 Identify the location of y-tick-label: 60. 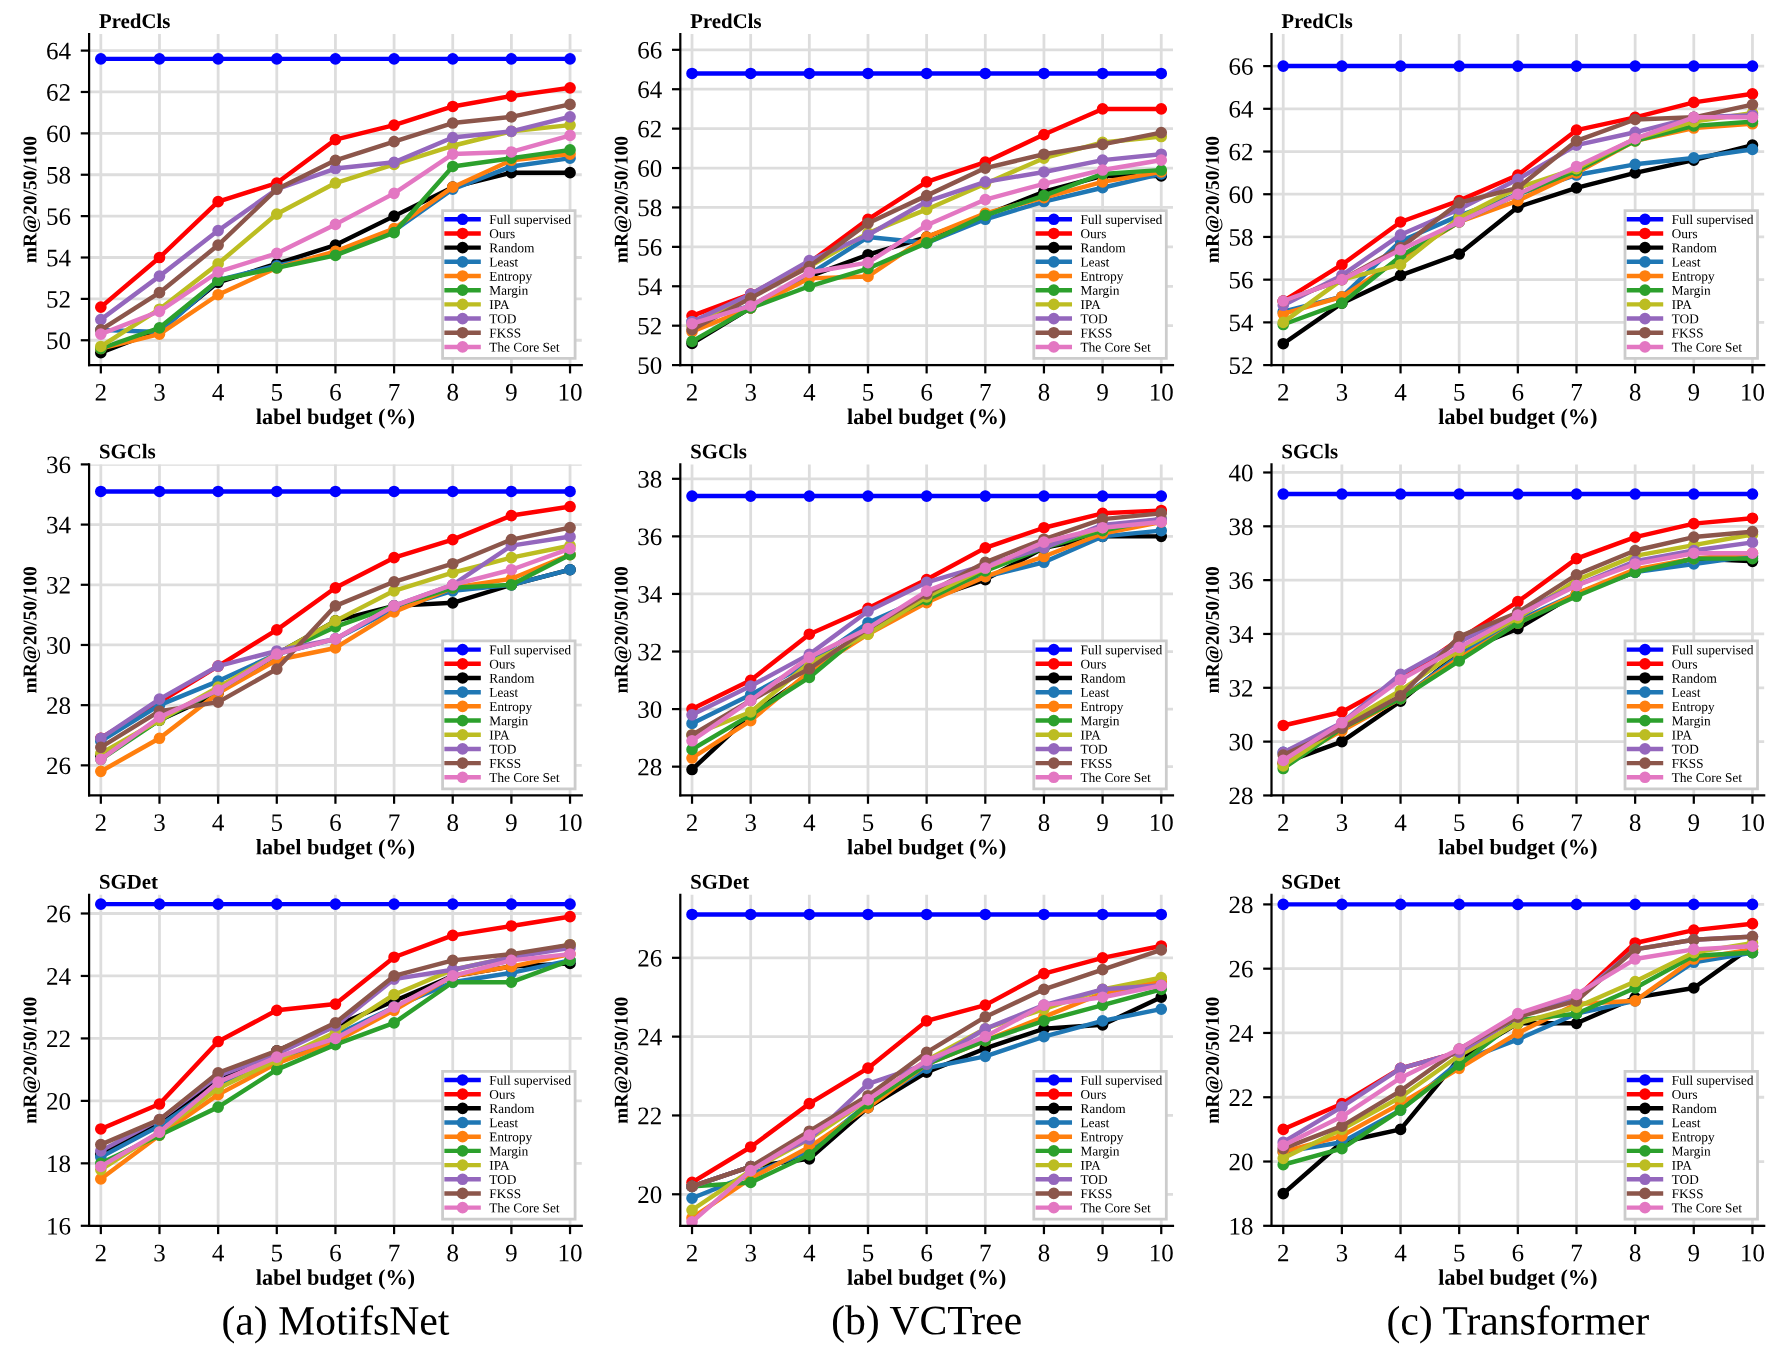
(1241, 195).